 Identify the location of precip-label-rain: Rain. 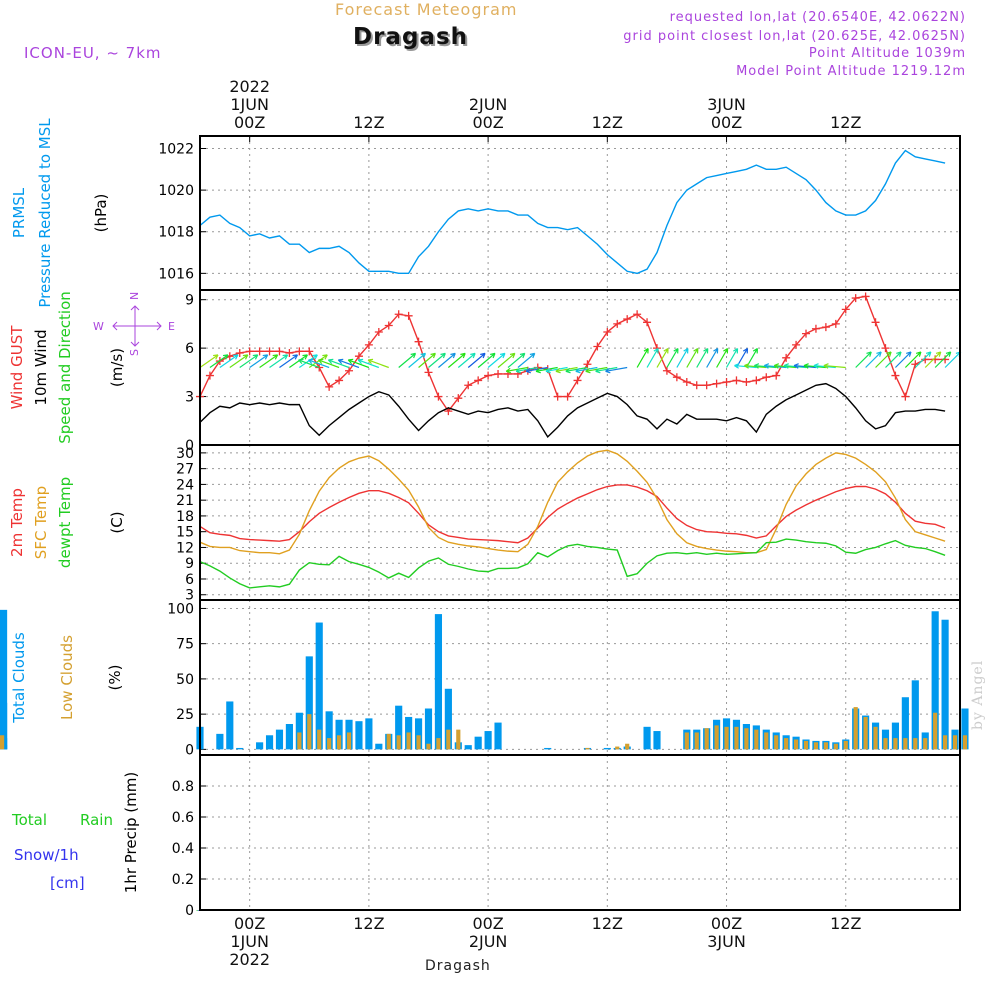
(96, 820).